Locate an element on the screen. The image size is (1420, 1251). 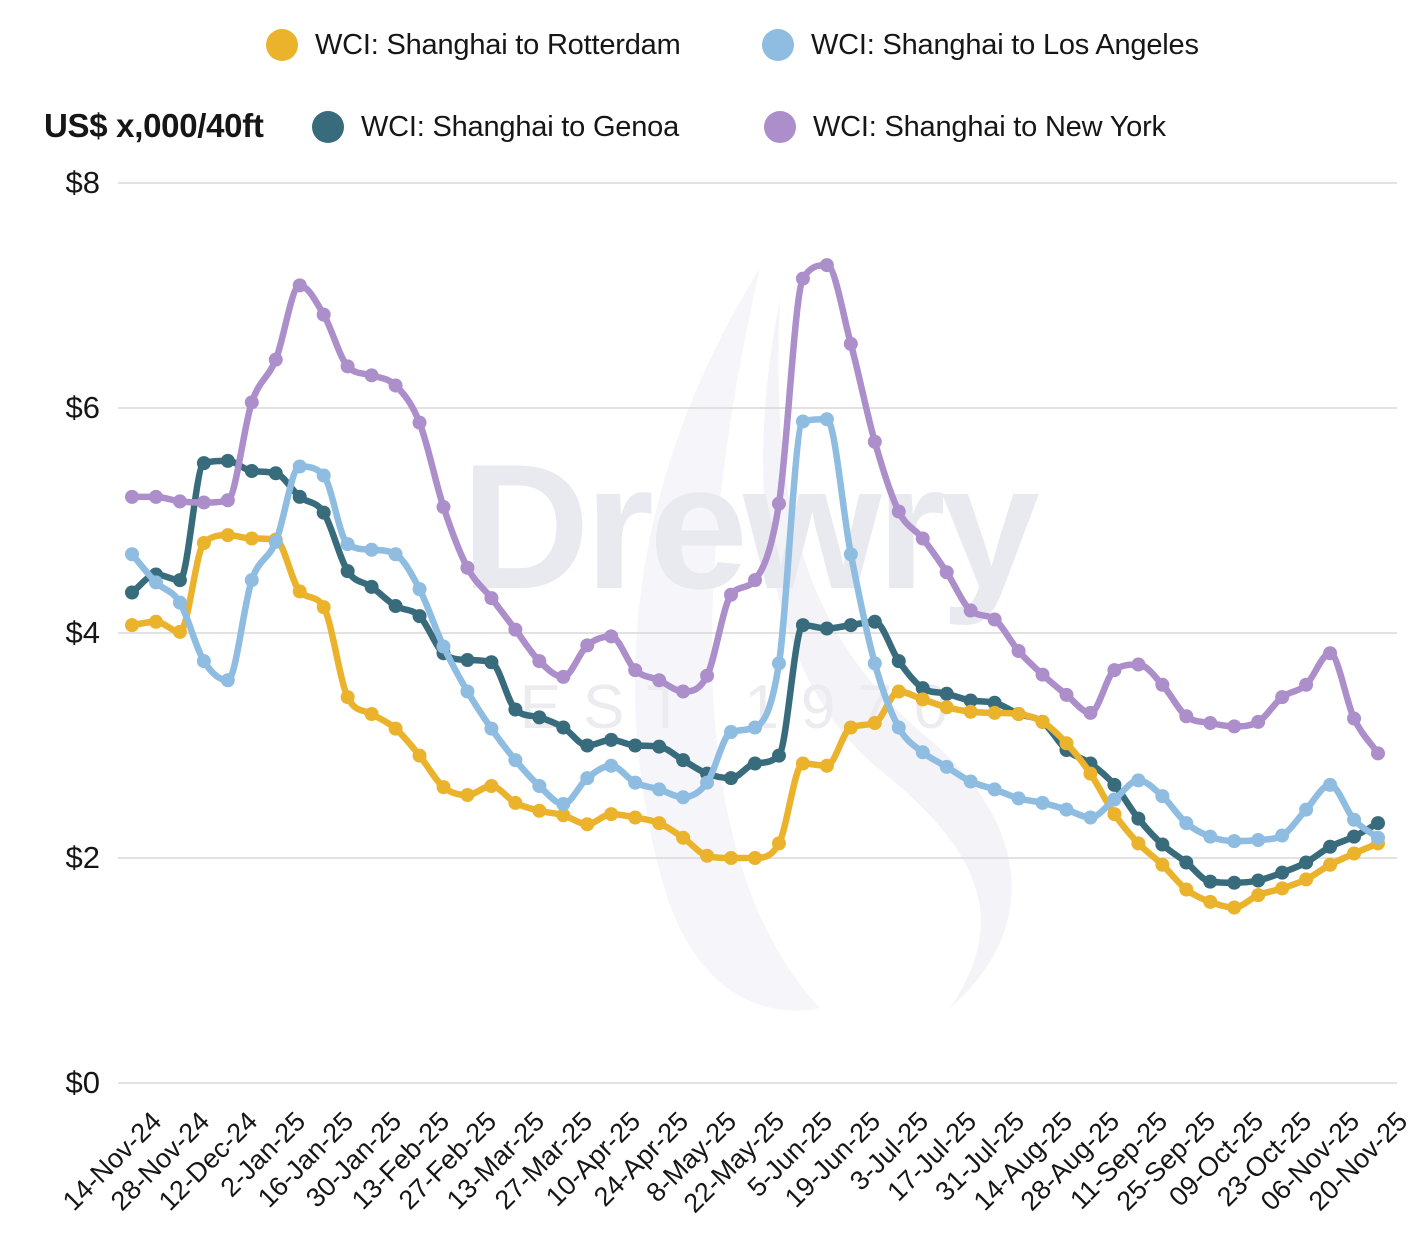
y-axis-label: $4 is located at coordinates (82, 632).